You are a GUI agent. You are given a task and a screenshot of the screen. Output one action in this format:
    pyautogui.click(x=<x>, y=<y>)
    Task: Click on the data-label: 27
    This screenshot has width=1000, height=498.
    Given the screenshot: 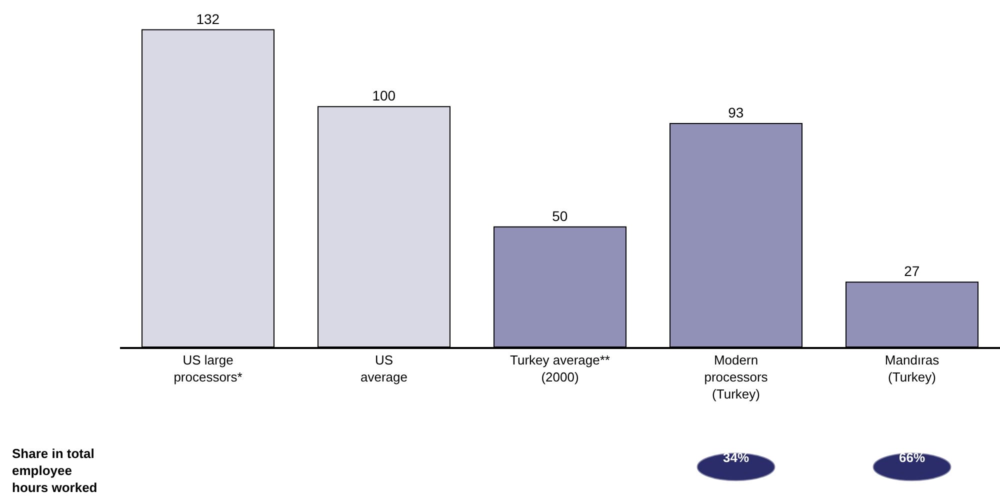 What is the action you would take?
    pyautogui.click(x=912, y=271)
    